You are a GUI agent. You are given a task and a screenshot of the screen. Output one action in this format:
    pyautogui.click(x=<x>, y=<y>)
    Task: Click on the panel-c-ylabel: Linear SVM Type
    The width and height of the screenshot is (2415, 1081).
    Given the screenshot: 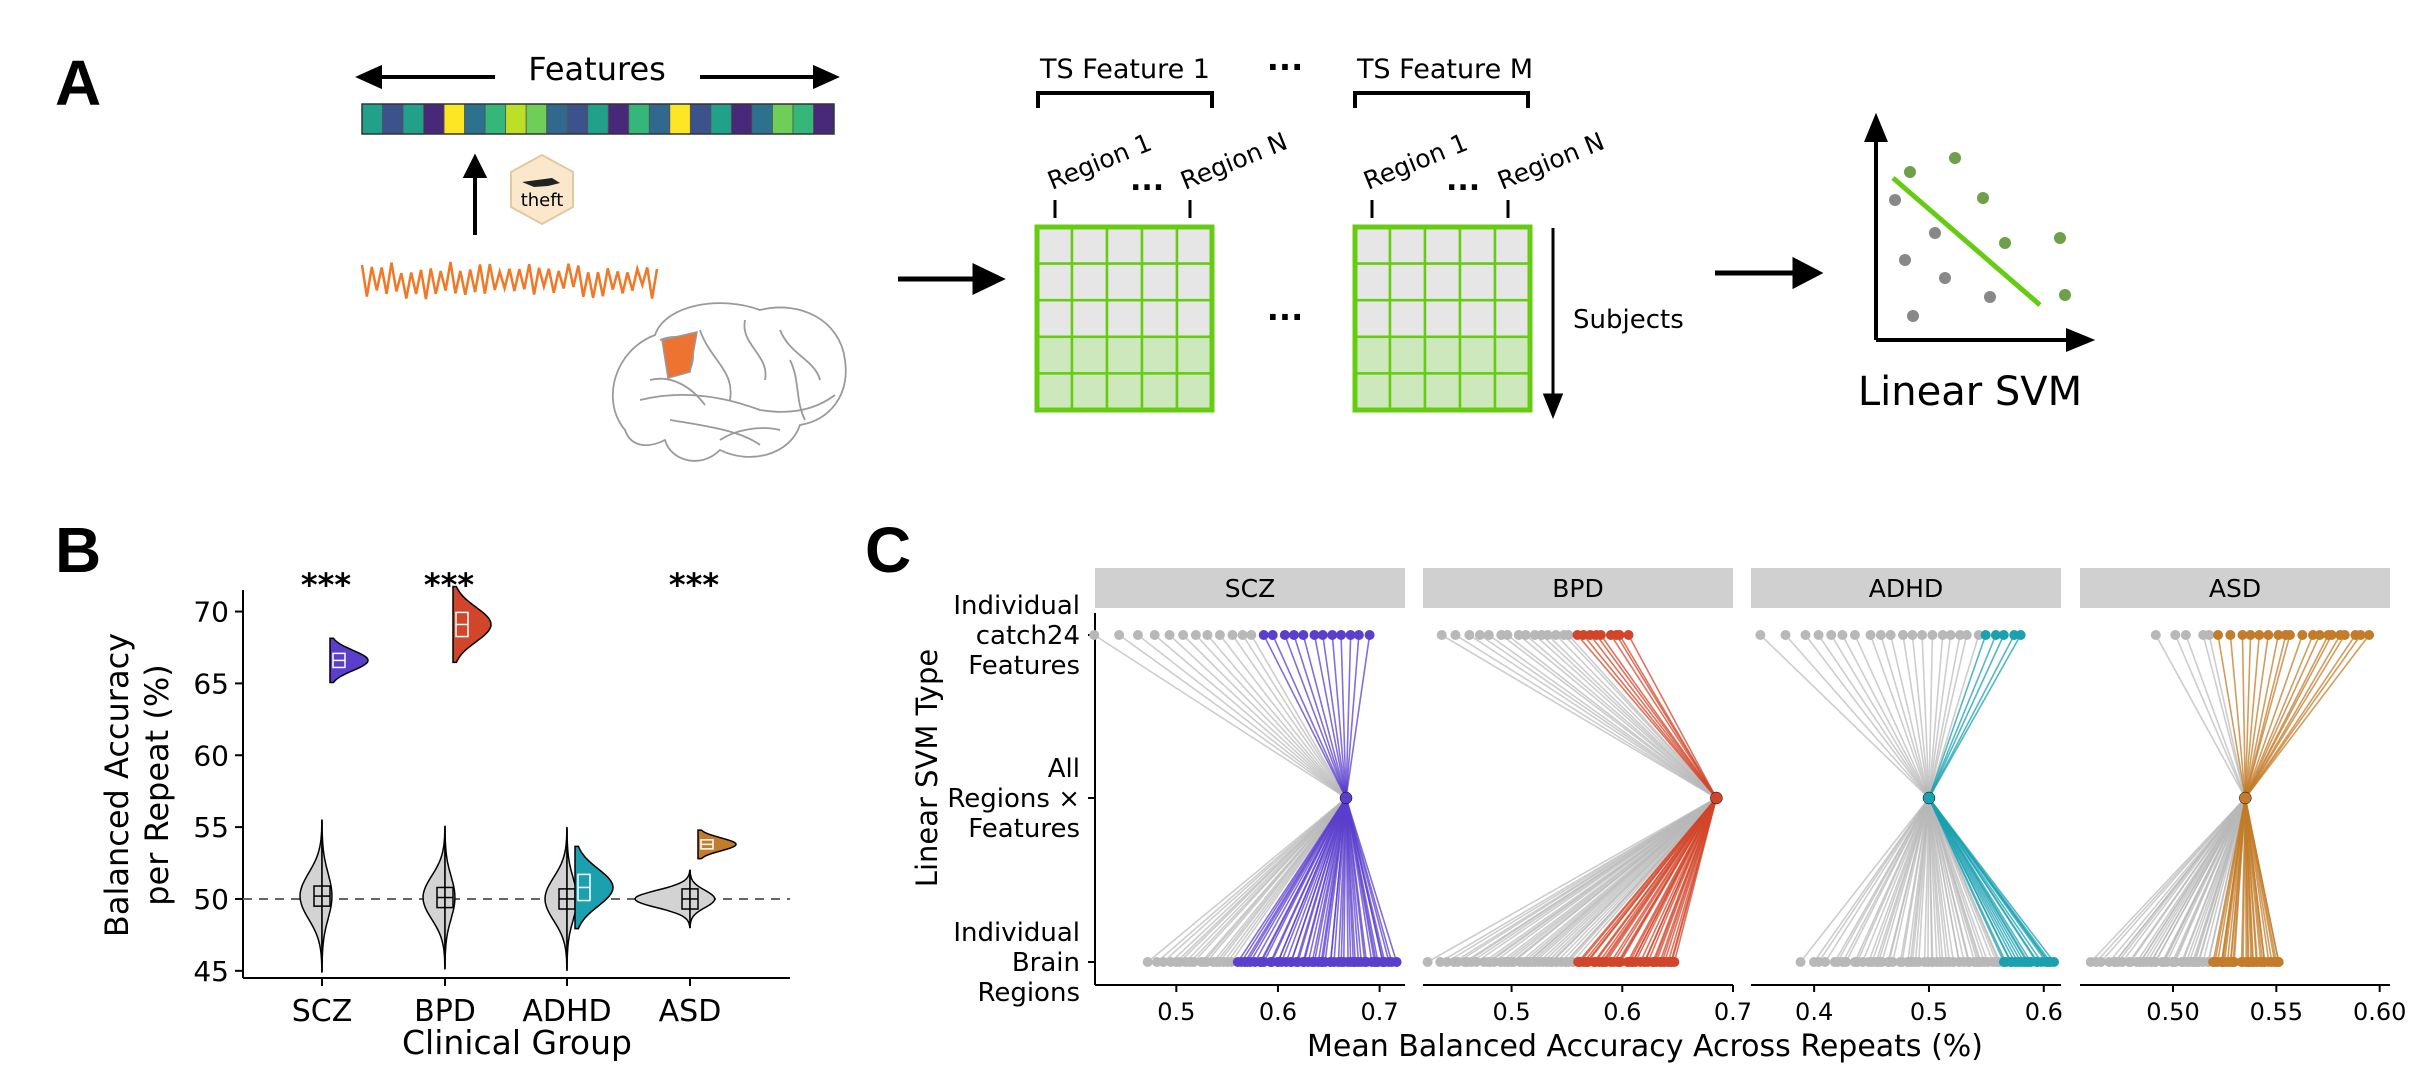 What is the action you would take?
    pyautogui.click(x=927, y=768)
    